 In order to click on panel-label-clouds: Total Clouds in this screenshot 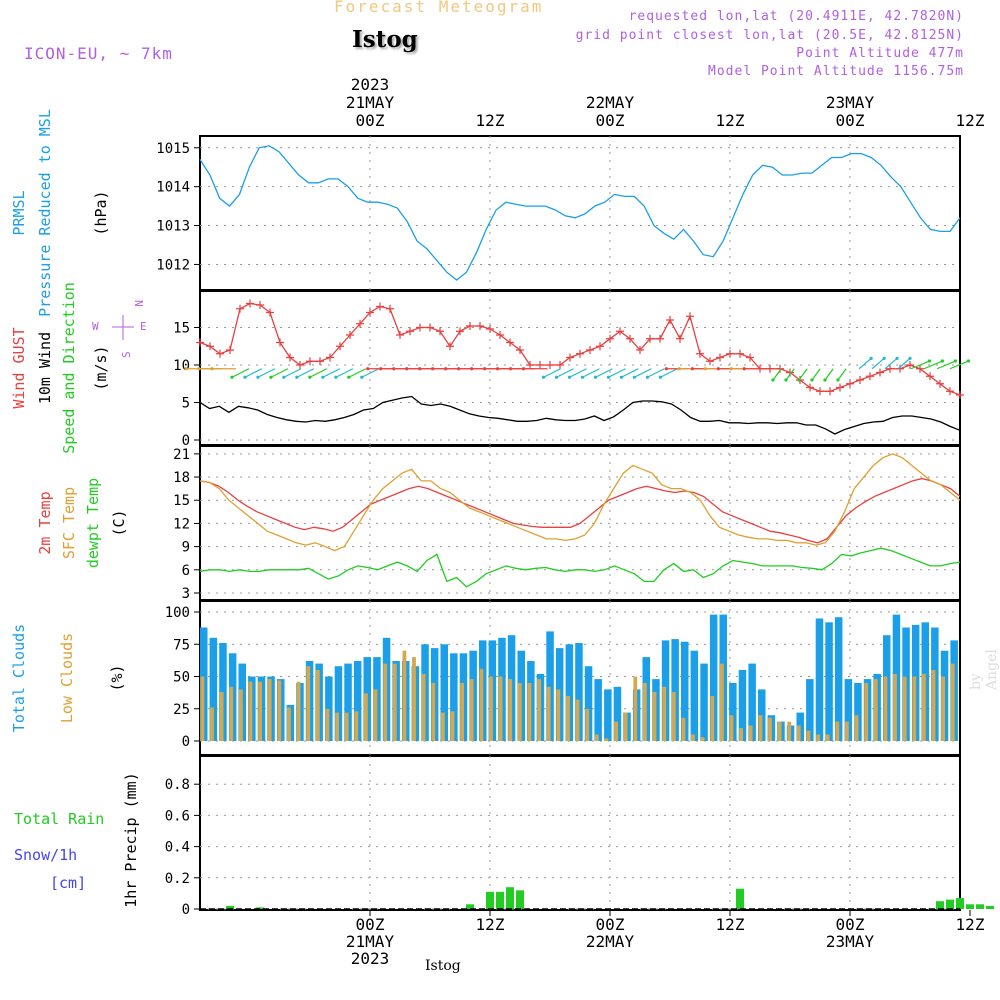, I will do `click(19, 678)`.